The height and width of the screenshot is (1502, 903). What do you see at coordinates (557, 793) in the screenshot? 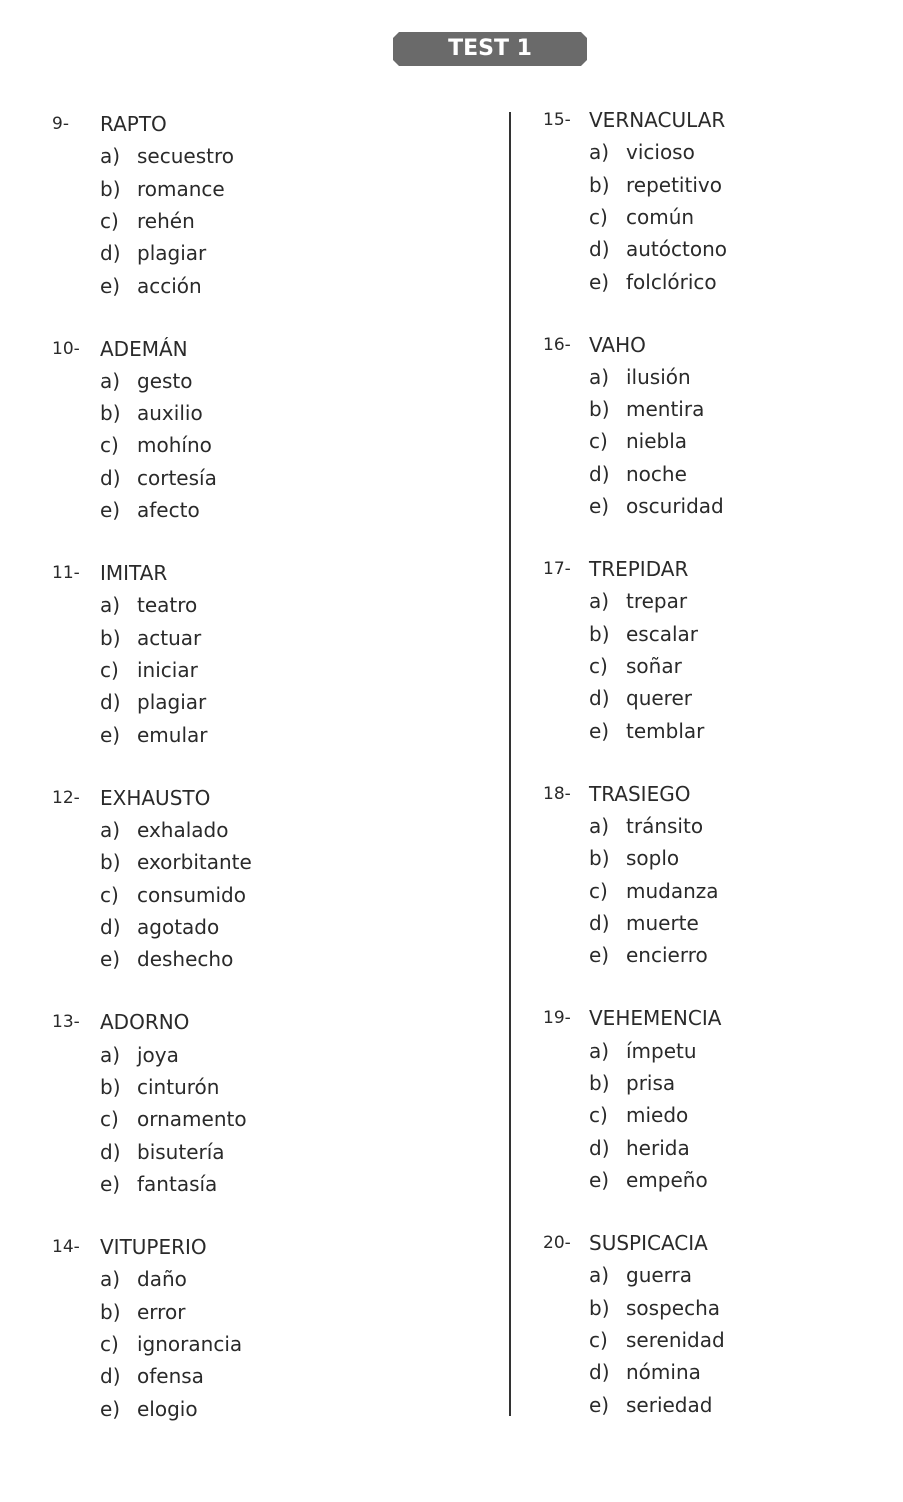
I see `question-number: 18-` at bounding box center [557, 793].